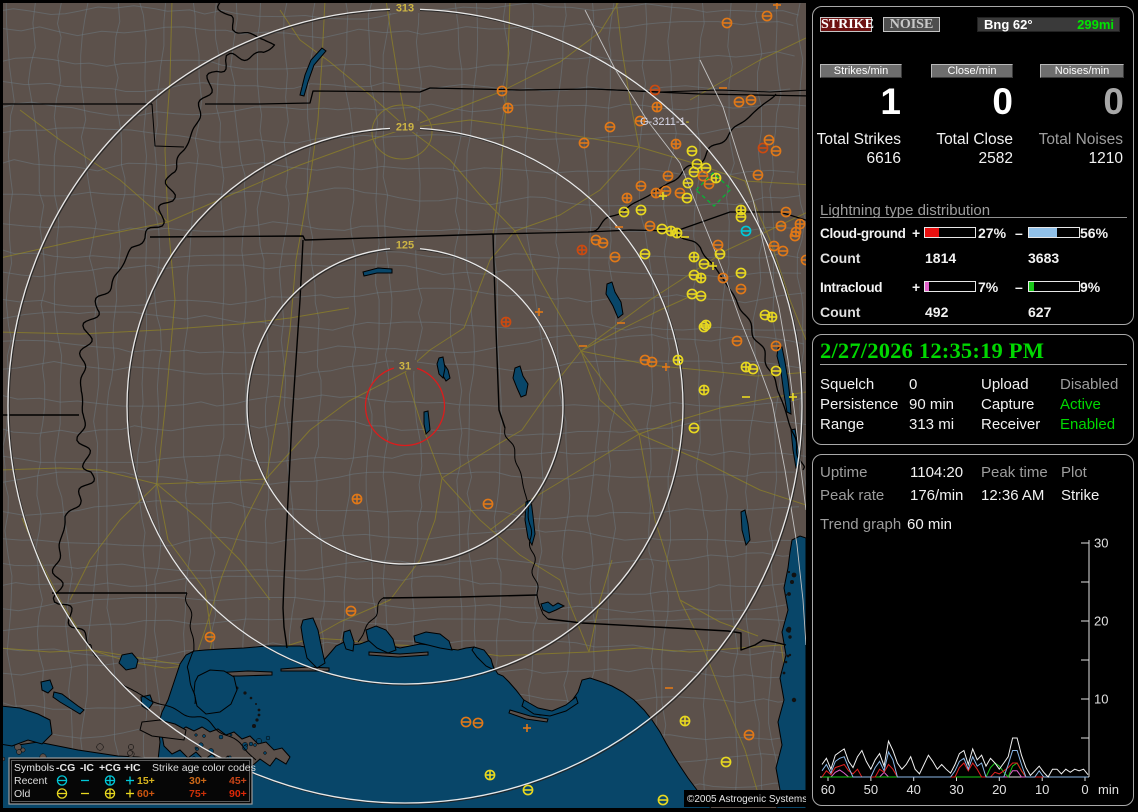 This screenshot has height=812, width=1138. I want to click on svg-text: 15+, so click(146, 781).